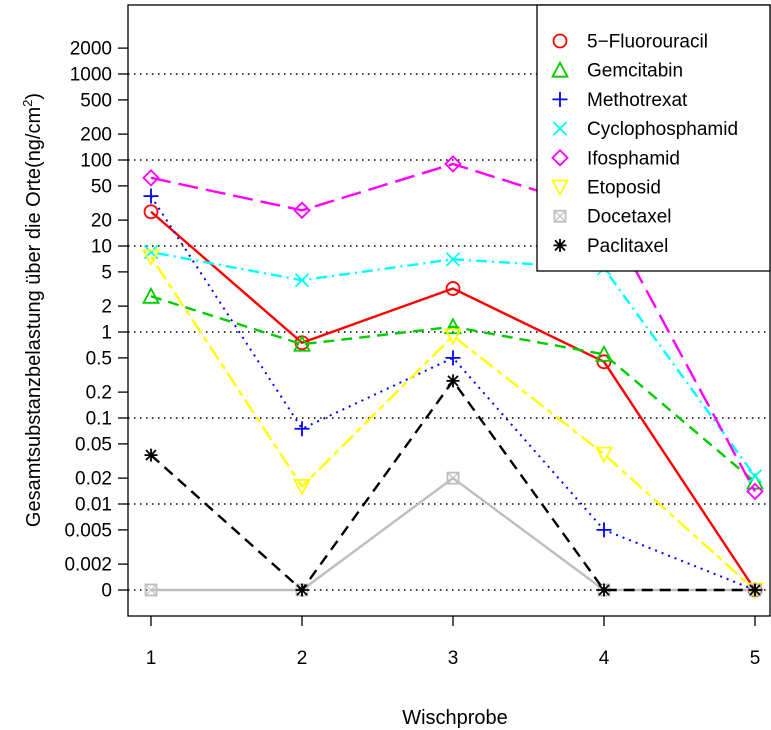  What do you see at coordinates (637, 100) in the screenshot?
I see `legend-label: Methotrexat` at bounding box center [637, 100].